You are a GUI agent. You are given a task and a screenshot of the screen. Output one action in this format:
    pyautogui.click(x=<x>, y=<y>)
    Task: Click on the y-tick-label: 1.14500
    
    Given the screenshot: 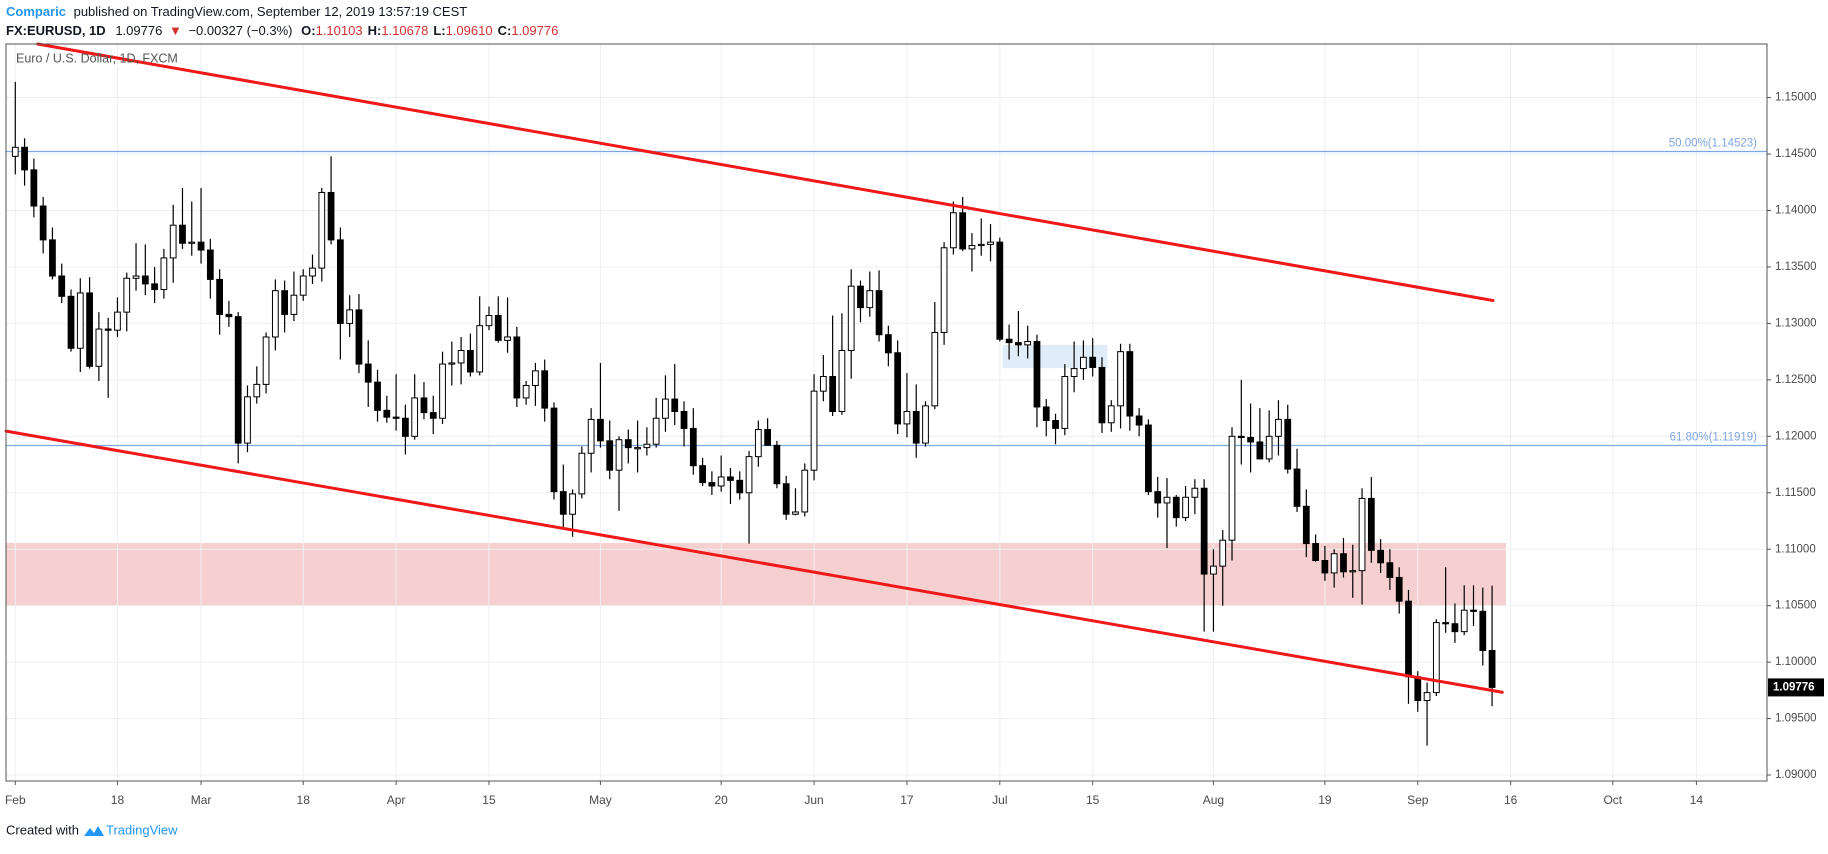 What is the action you would take?
    pyautogui.click(x=1796, y=154)
    